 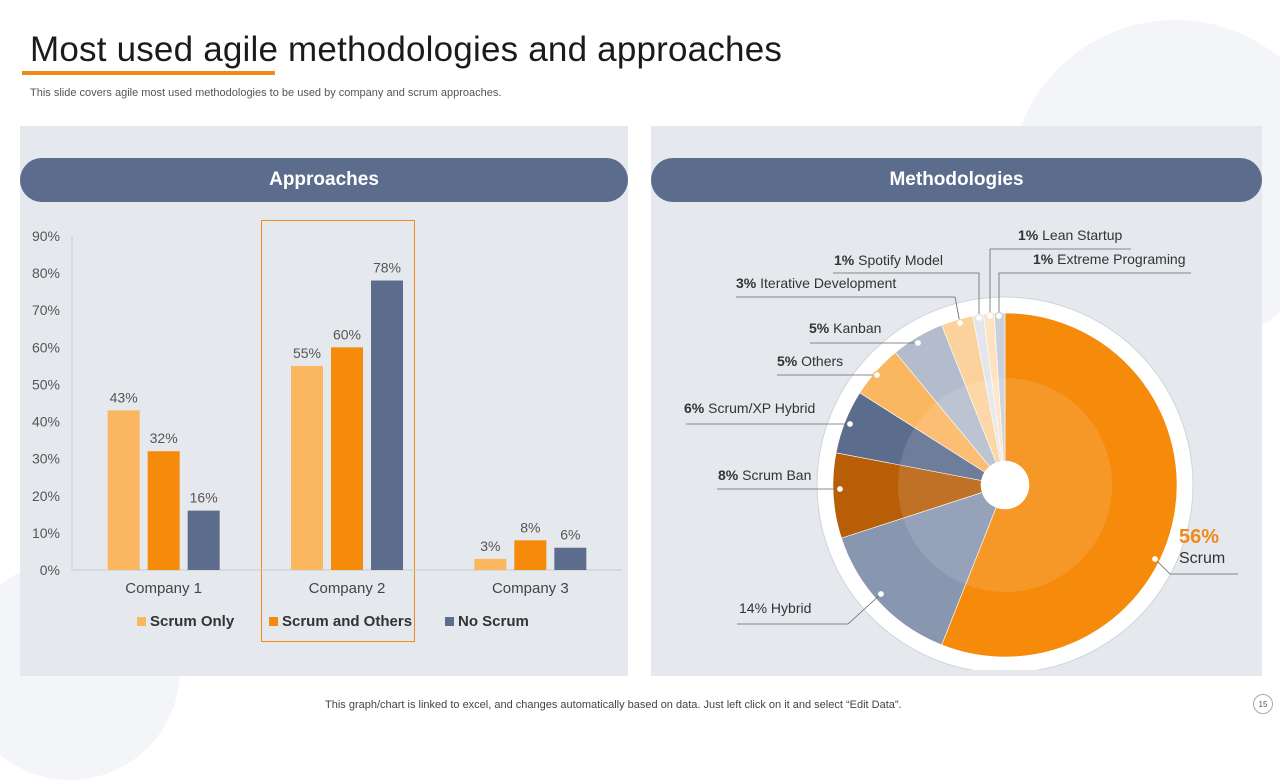 What do you see at coordinates (46, 273) in the screenshot?
I see `y-tick-label: 80%` at bounding box center [46, 273].